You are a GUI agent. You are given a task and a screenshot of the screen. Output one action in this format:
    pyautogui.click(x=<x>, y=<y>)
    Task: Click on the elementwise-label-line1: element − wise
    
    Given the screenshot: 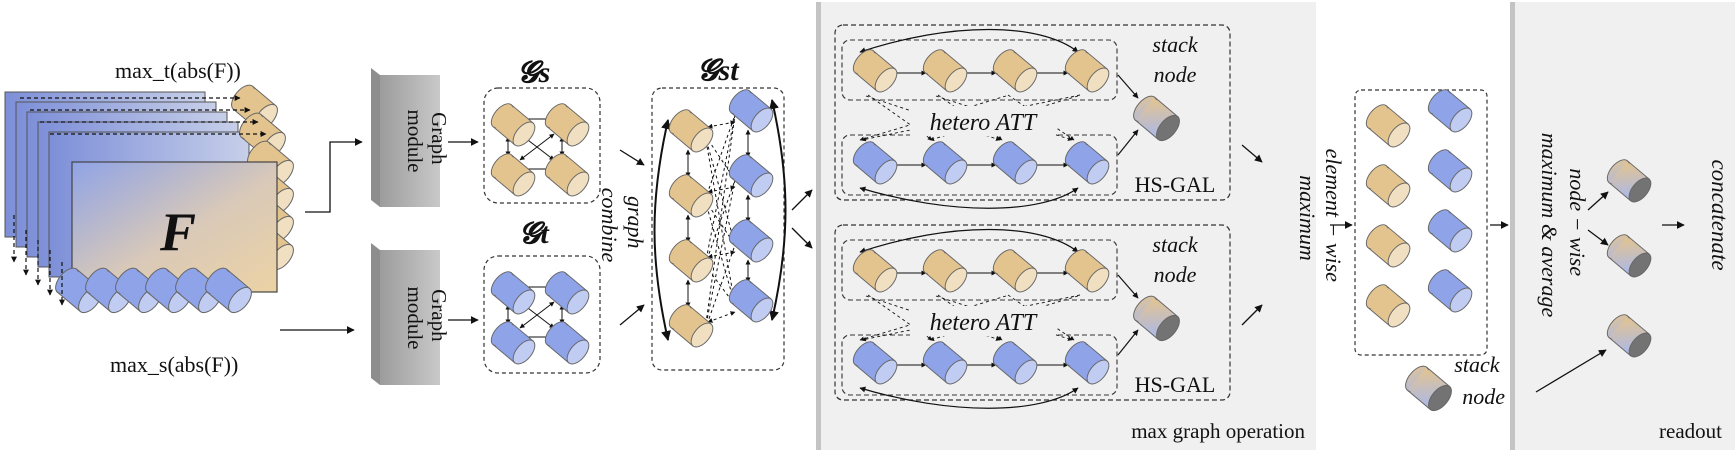 What is the action you would take?
    pyautogui.click(x=1333, y=216)
    